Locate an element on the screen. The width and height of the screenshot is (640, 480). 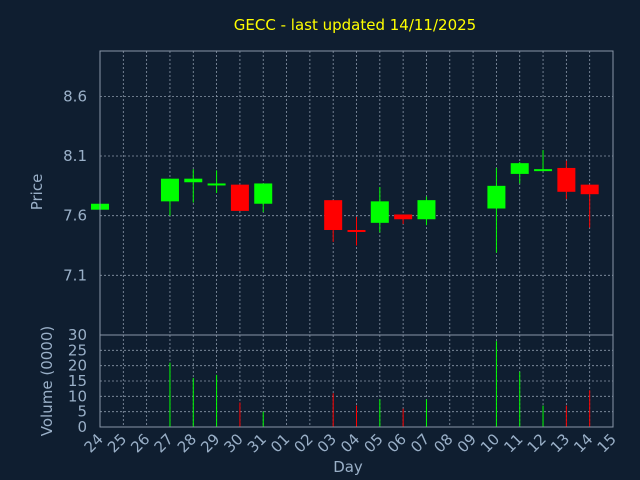
x-tick-label: 08 is located at coordinates (443, 443).